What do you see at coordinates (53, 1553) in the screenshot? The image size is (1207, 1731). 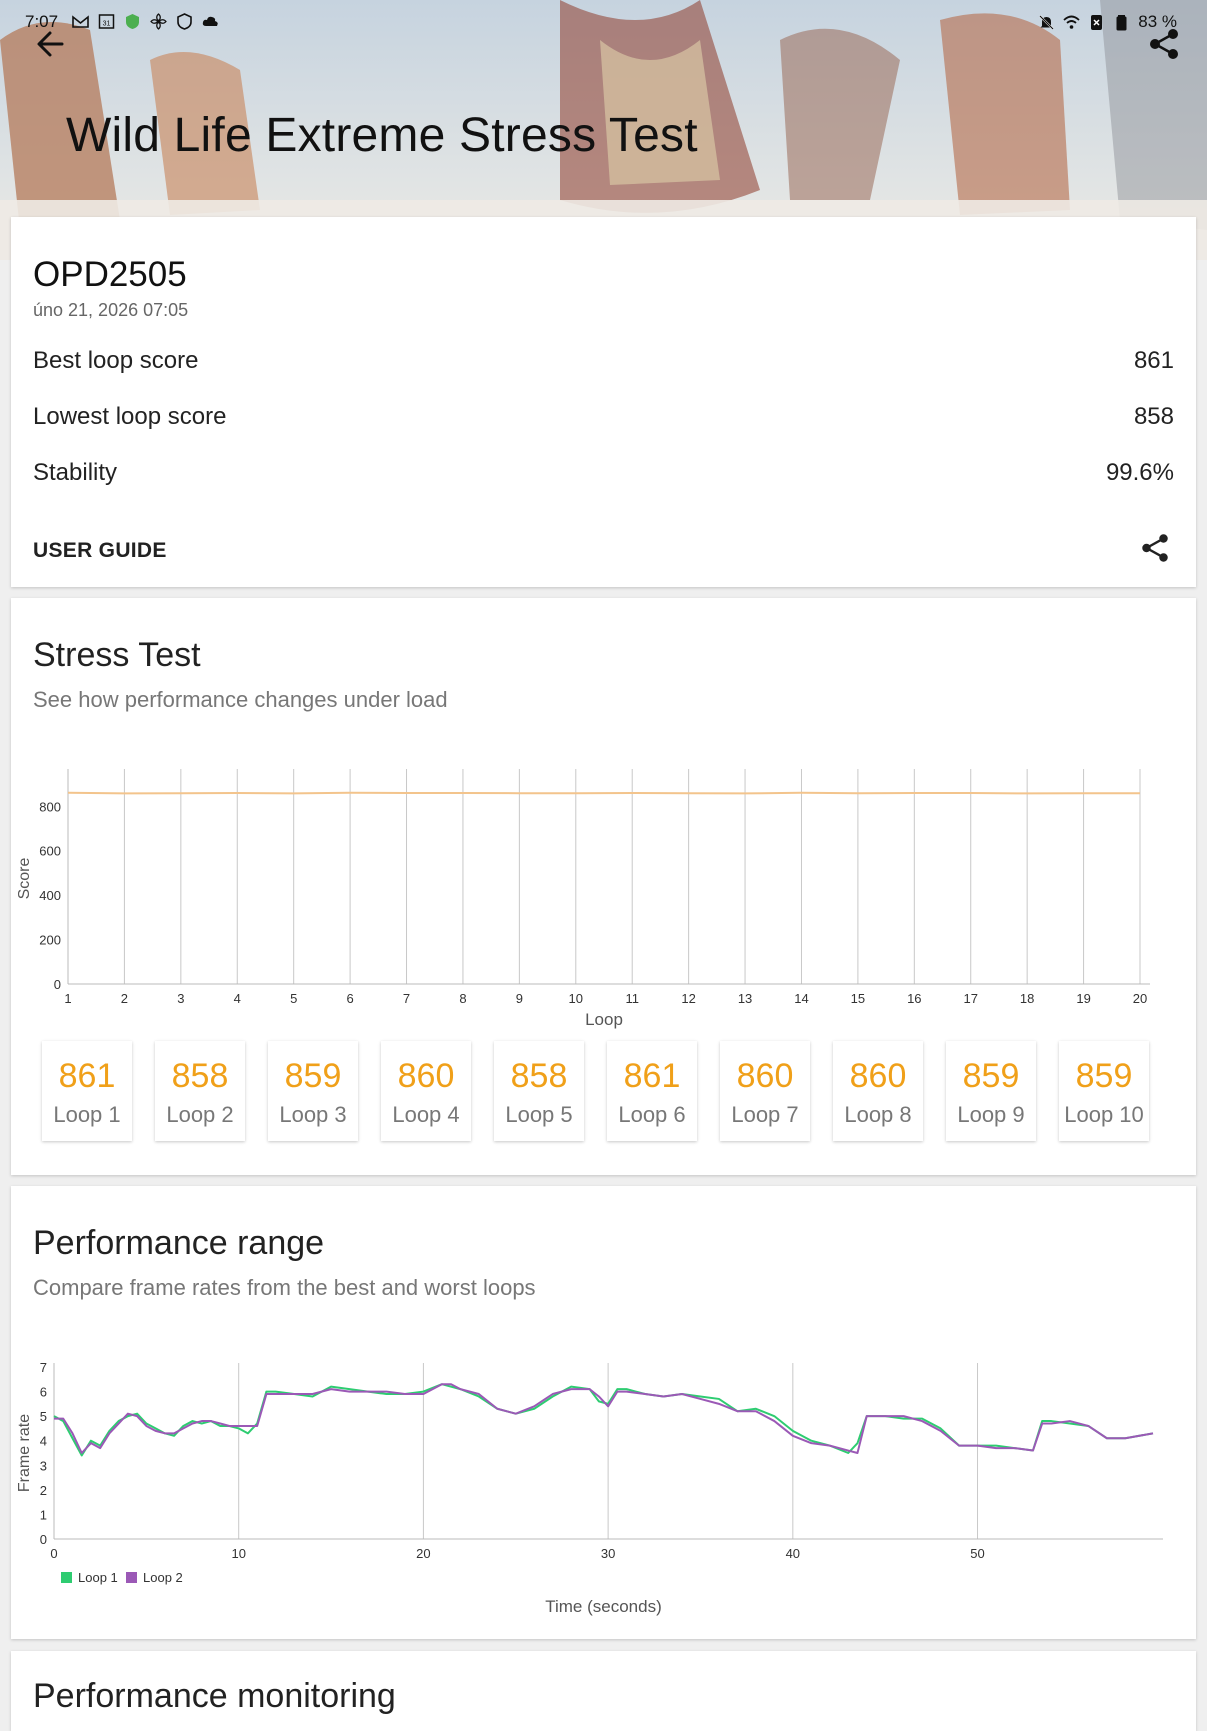 I see `x-tick-label: 0` at bounding box center [53, 1553].